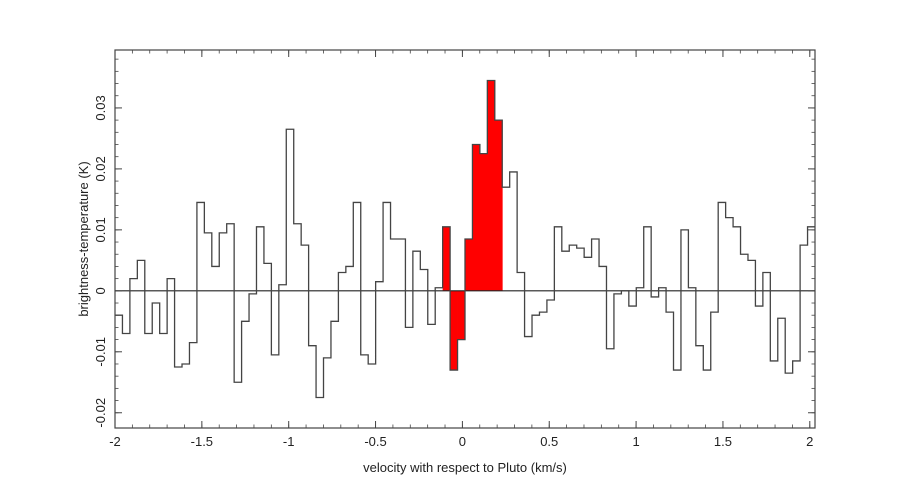 This screenshot has width=900, height=497. What do you see at coordinates (100, 290) in the screenshot?
I see `y-tick-label: 0` at bounding box center [100, 290].